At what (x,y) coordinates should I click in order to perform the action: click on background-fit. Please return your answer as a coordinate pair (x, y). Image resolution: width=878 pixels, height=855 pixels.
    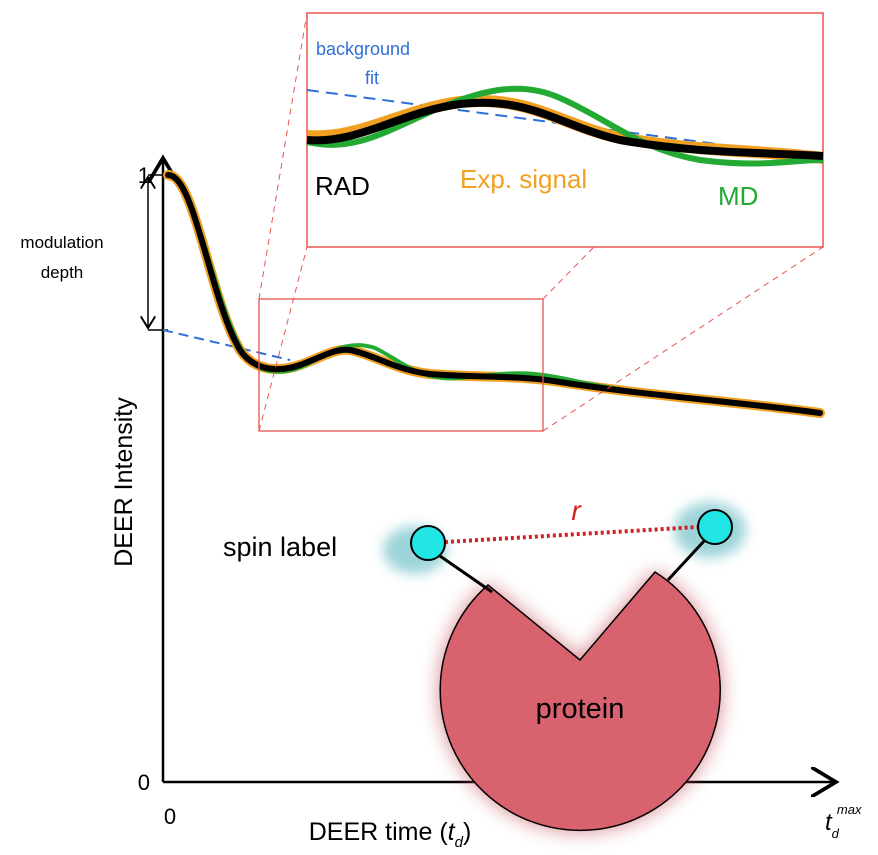
    Looking at the image, I should click on (226, 345).